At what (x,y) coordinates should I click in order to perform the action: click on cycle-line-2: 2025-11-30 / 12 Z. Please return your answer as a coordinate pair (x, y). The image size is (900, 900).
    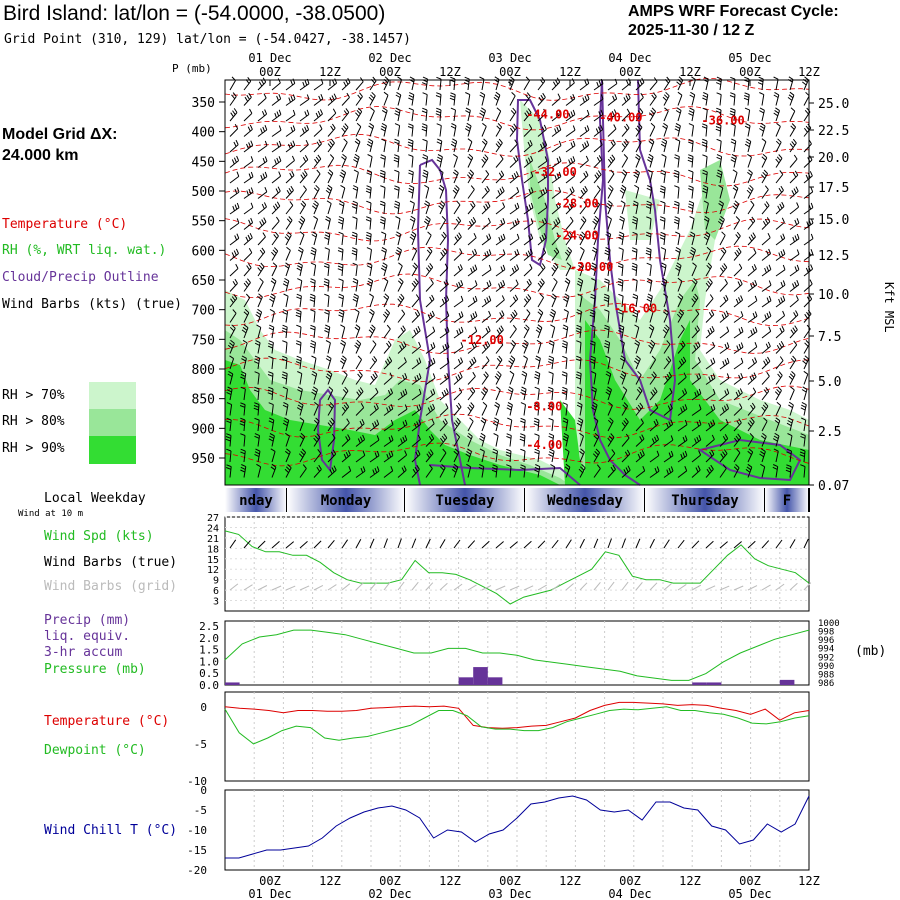
    Looking at the image, I should click on (691, 30).